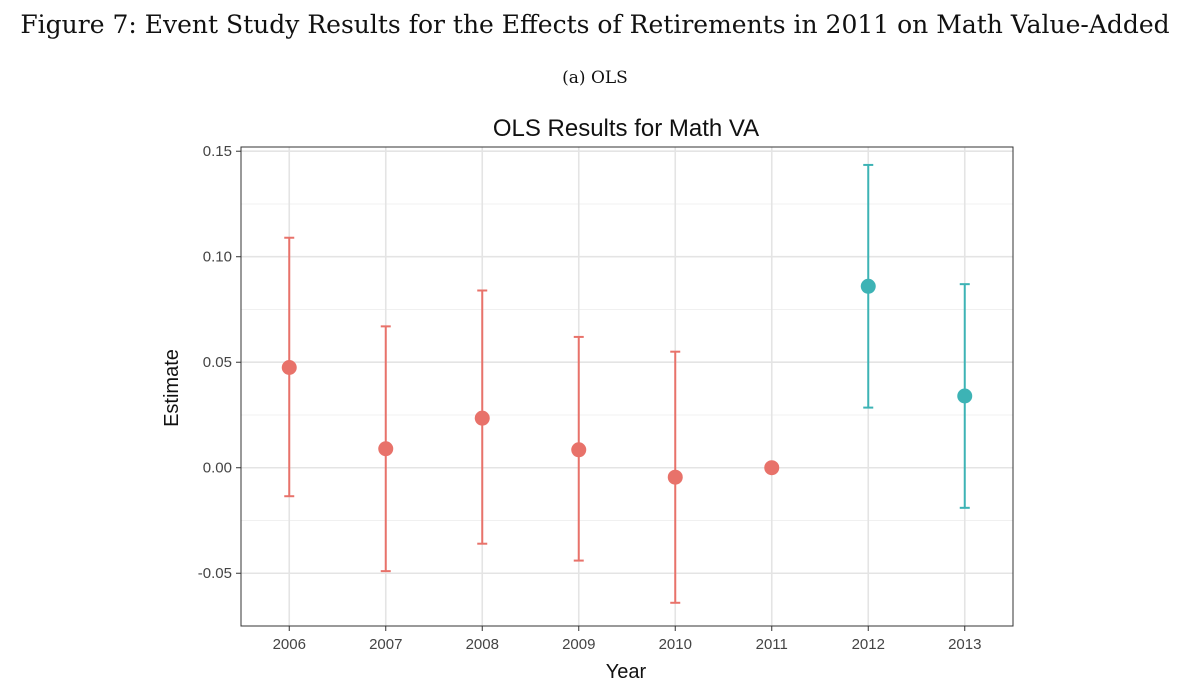  What do you see at coordinates (578, 644) in the screenshot?
I see `x-tick-label: 2009` at bounding box center [578, 644].